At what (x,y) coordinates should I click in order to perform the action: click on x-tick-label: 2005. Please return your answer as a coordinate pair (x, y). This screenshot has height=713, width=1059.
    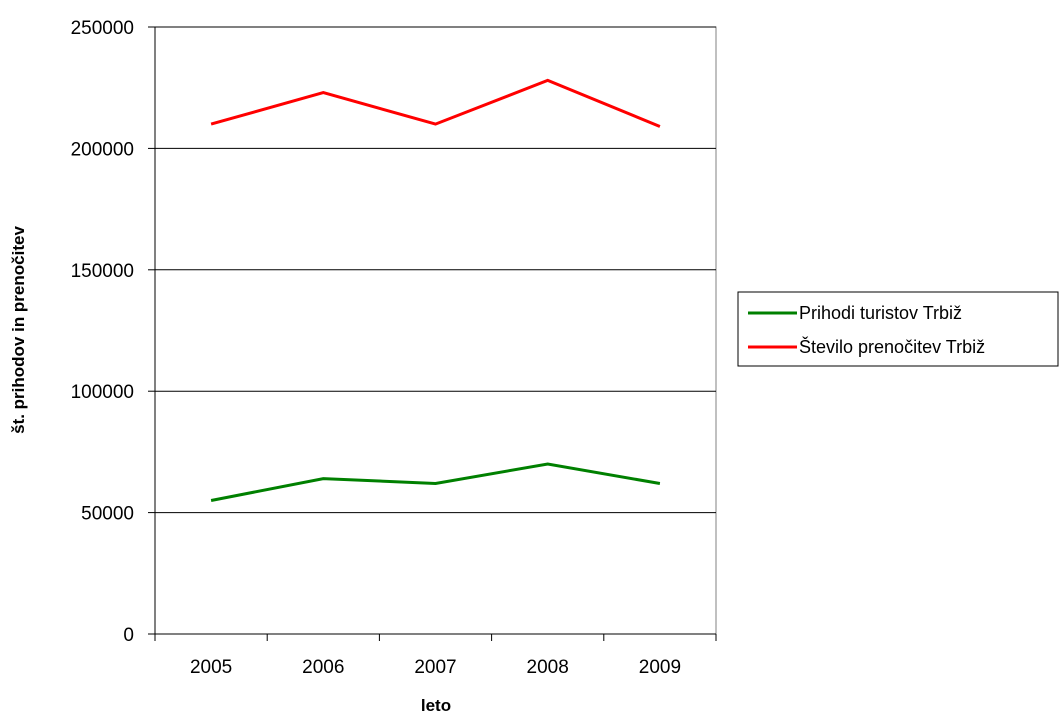
    Looking at the image, I should click on (211, 667).